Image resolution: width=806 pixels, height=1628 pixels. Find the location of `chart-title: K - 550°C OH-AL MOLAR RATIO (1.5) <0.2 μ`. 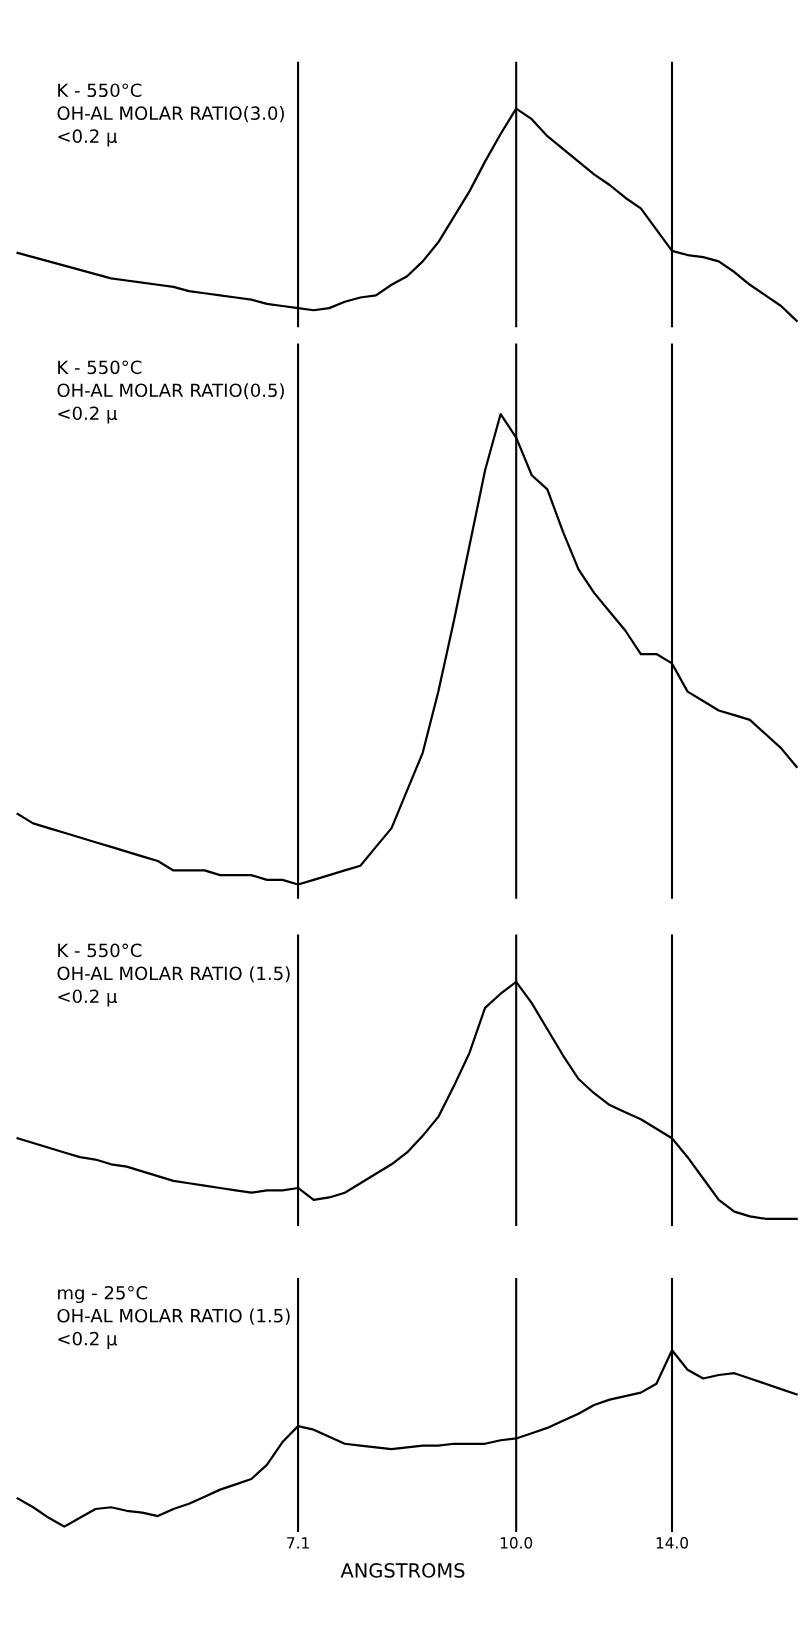

chart-title: K - 550°C OH-AL MOLAR RATIO (1.5) <0.2 μ is located at coordinates (173, 975).